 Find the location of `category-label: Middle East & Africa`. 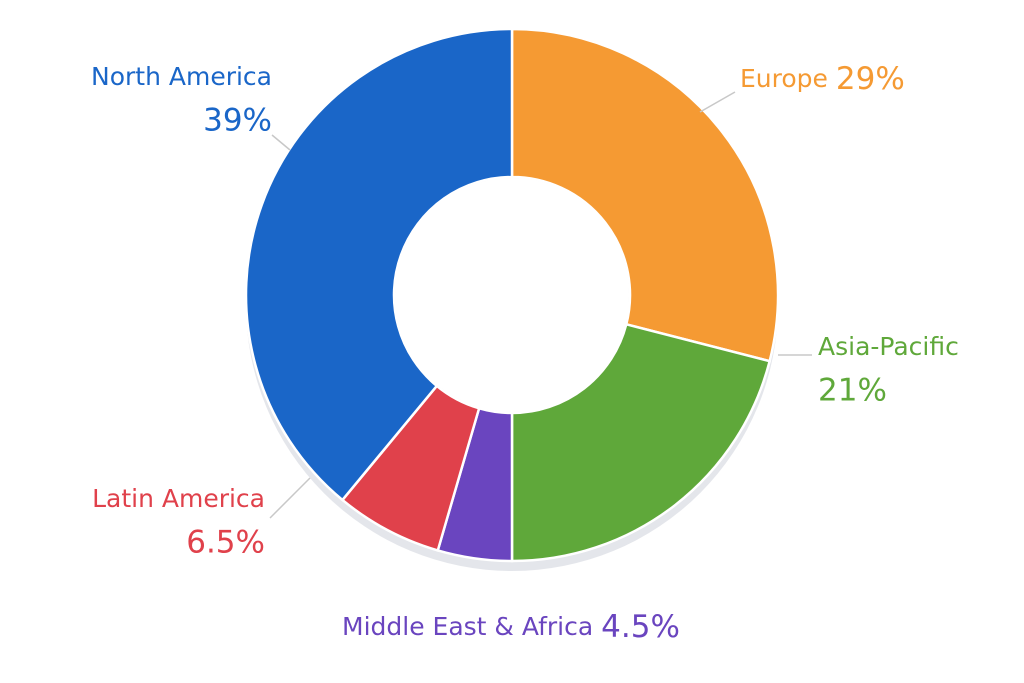

category-label: Middle East & Africa is located at coordinates (467, 626).